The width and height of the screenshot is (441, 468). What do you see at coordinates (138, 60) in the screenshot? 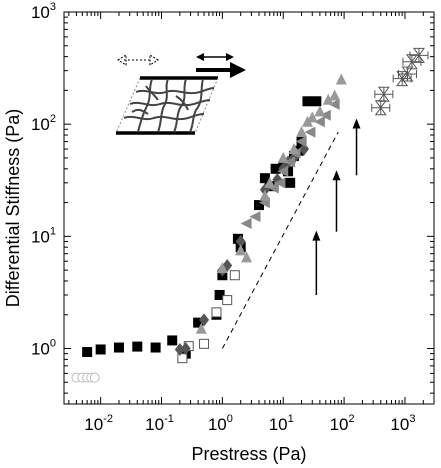
I see `oscillation-arrow-icon` at bounding box center [138, 60].